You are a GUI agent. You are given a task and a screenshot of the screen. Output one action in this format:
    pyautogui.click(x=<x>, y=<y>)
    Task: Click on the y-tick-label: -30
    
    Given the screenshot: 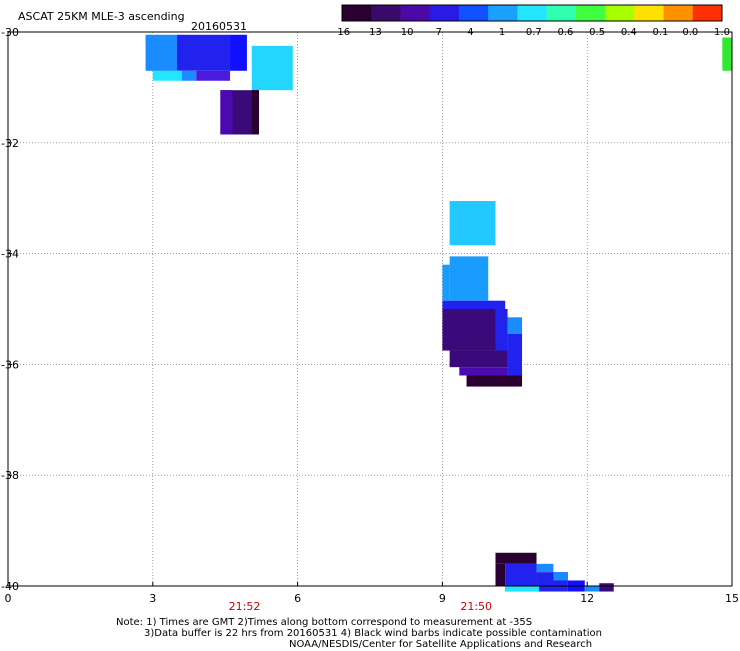 What is the action you would take?
    pyautogui.click(x=10, y=32)
    